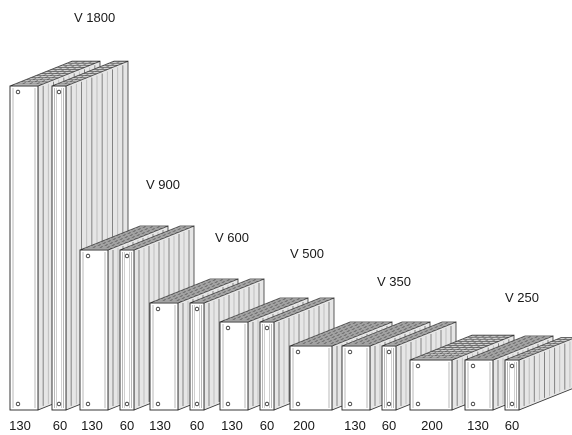 The height and width of the screenshot is (435, 572). I want to click on group-label-3: V 600, so click(232, 237).